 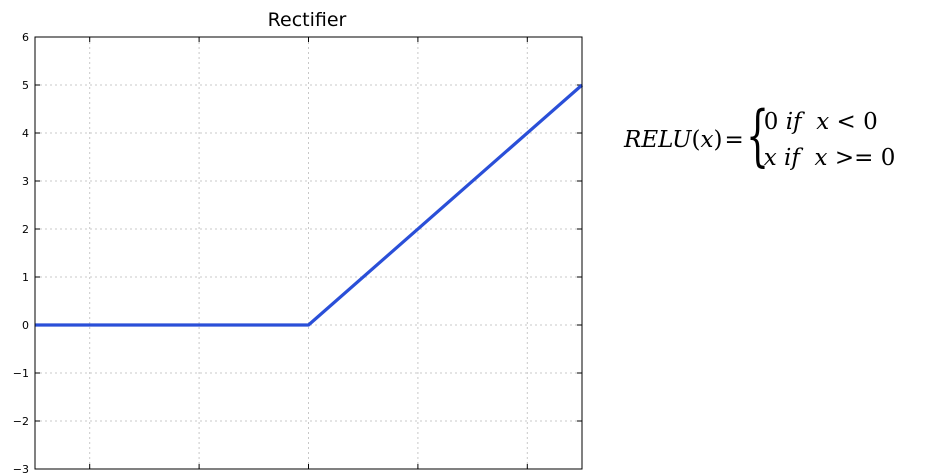 What do you see at coordinates (707, 140) in the screenshot?
I see `formula-argument: x` at bounding box center [707, 140].